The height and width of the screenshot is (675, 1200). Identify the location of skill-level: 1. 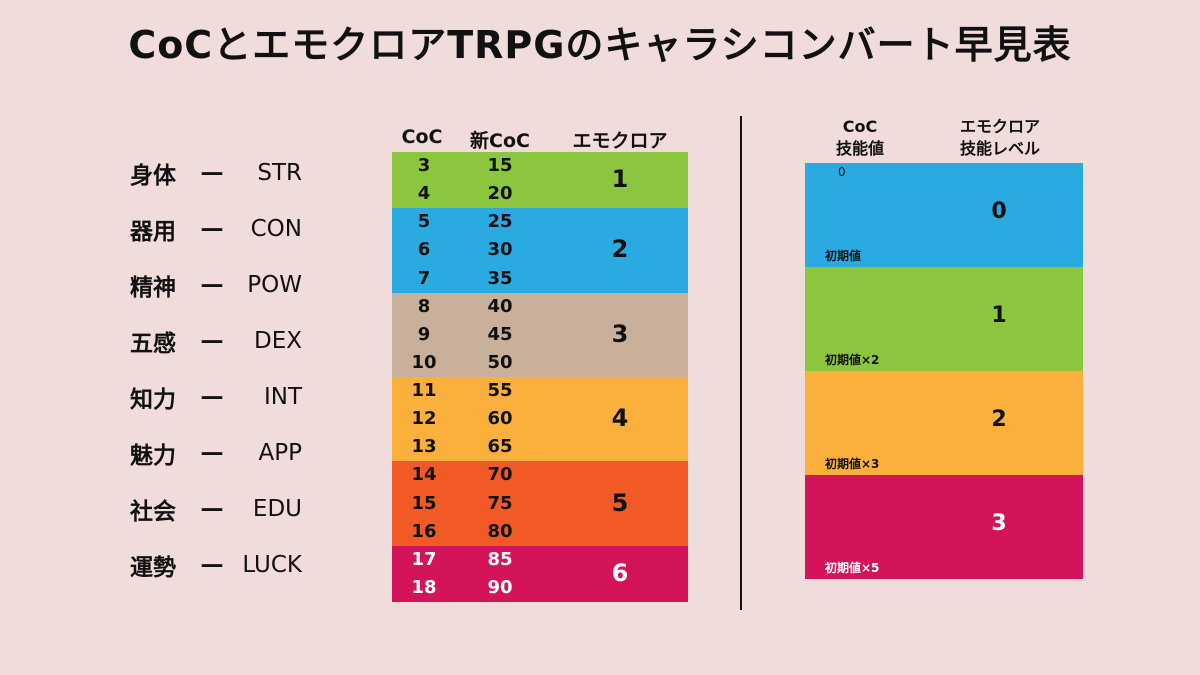
(999, 315).